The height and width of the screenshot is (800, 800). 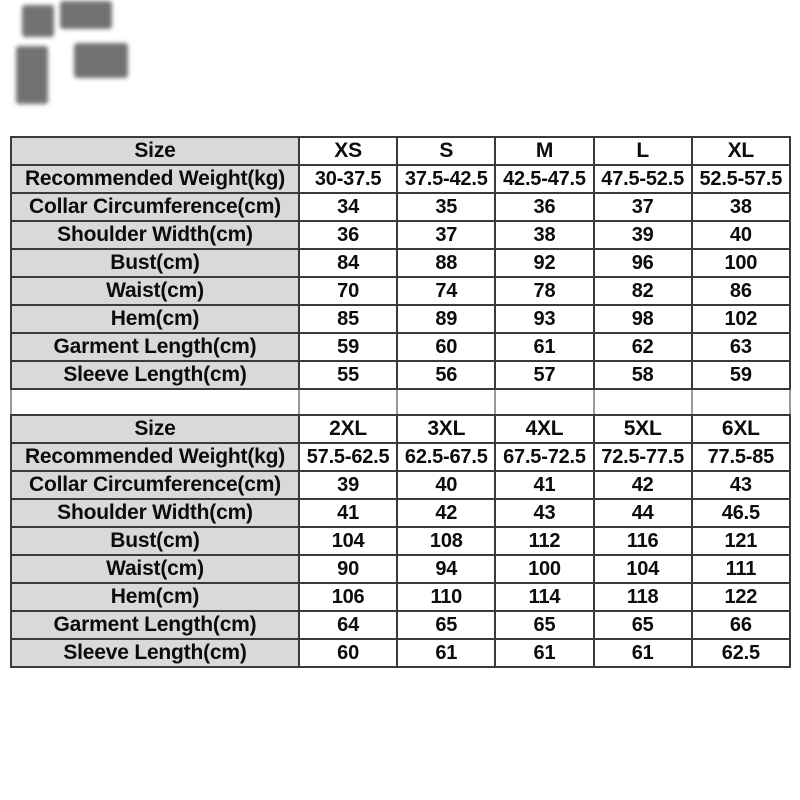 I want to click on spec-value-cell: 111, so click(x=740, y=569).